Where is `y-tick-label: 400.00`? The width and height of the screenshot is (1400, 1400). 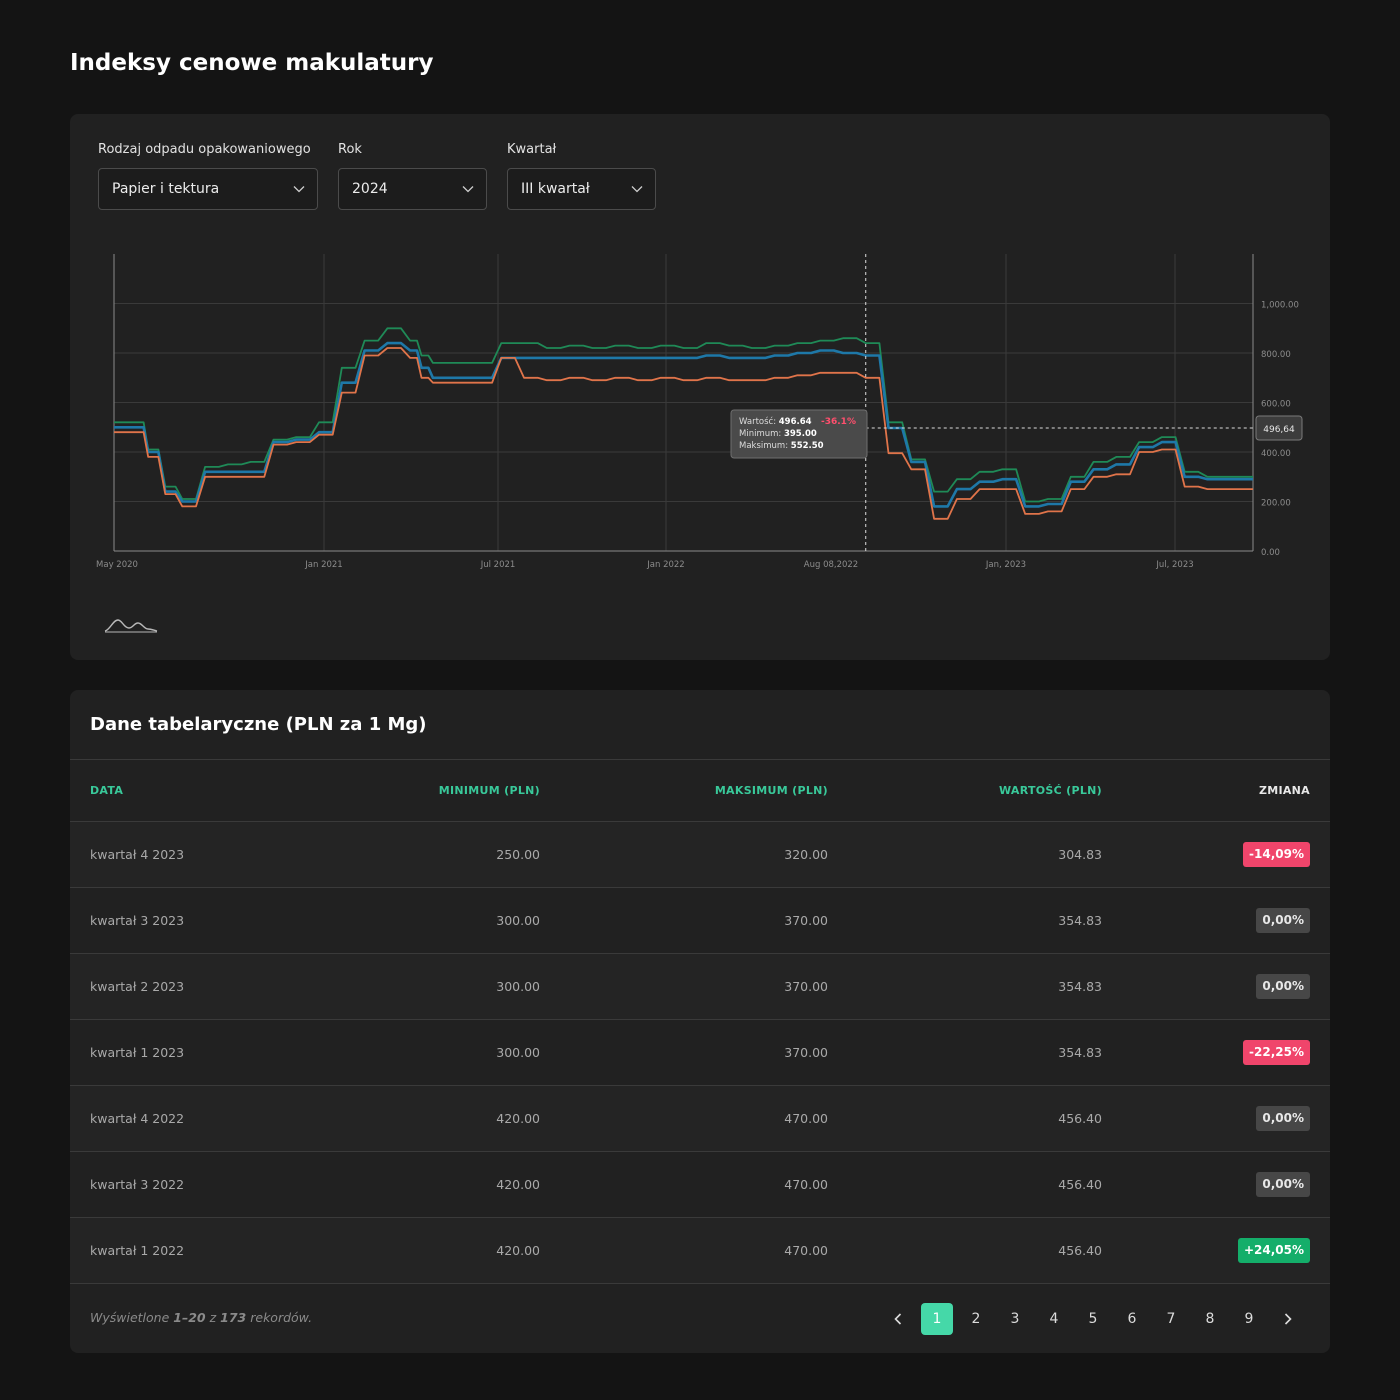
y-tick-label: 400.00 is located at coordinates (1276, 454).